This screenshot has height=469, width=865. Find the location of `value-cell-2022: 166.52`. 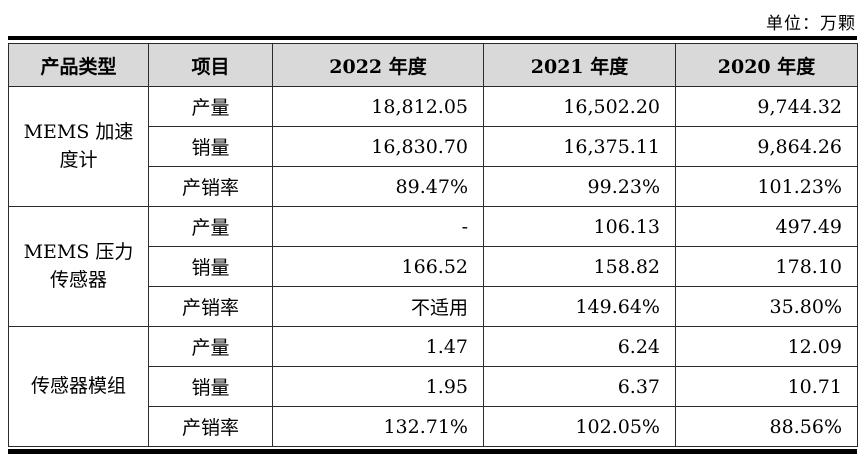

value-cell-2022: 166.52 is located at coordinates (378, 266).